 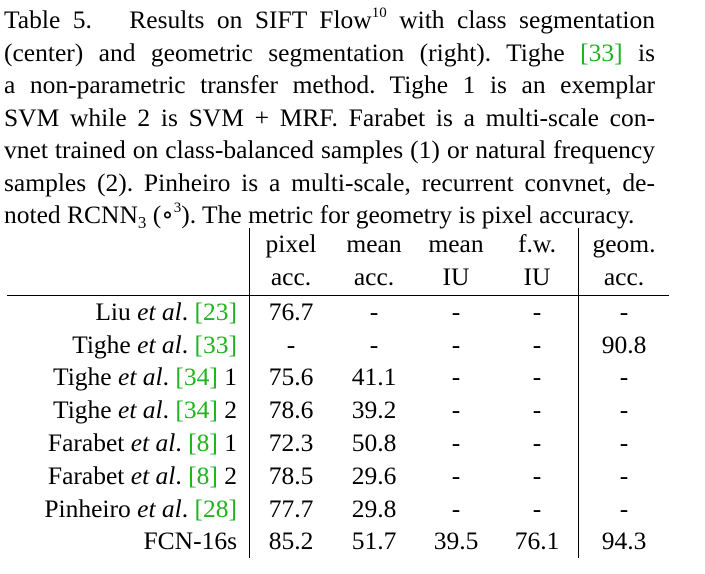 I want to click on rcnn-subscript: 3, so click(x=142, y=222).